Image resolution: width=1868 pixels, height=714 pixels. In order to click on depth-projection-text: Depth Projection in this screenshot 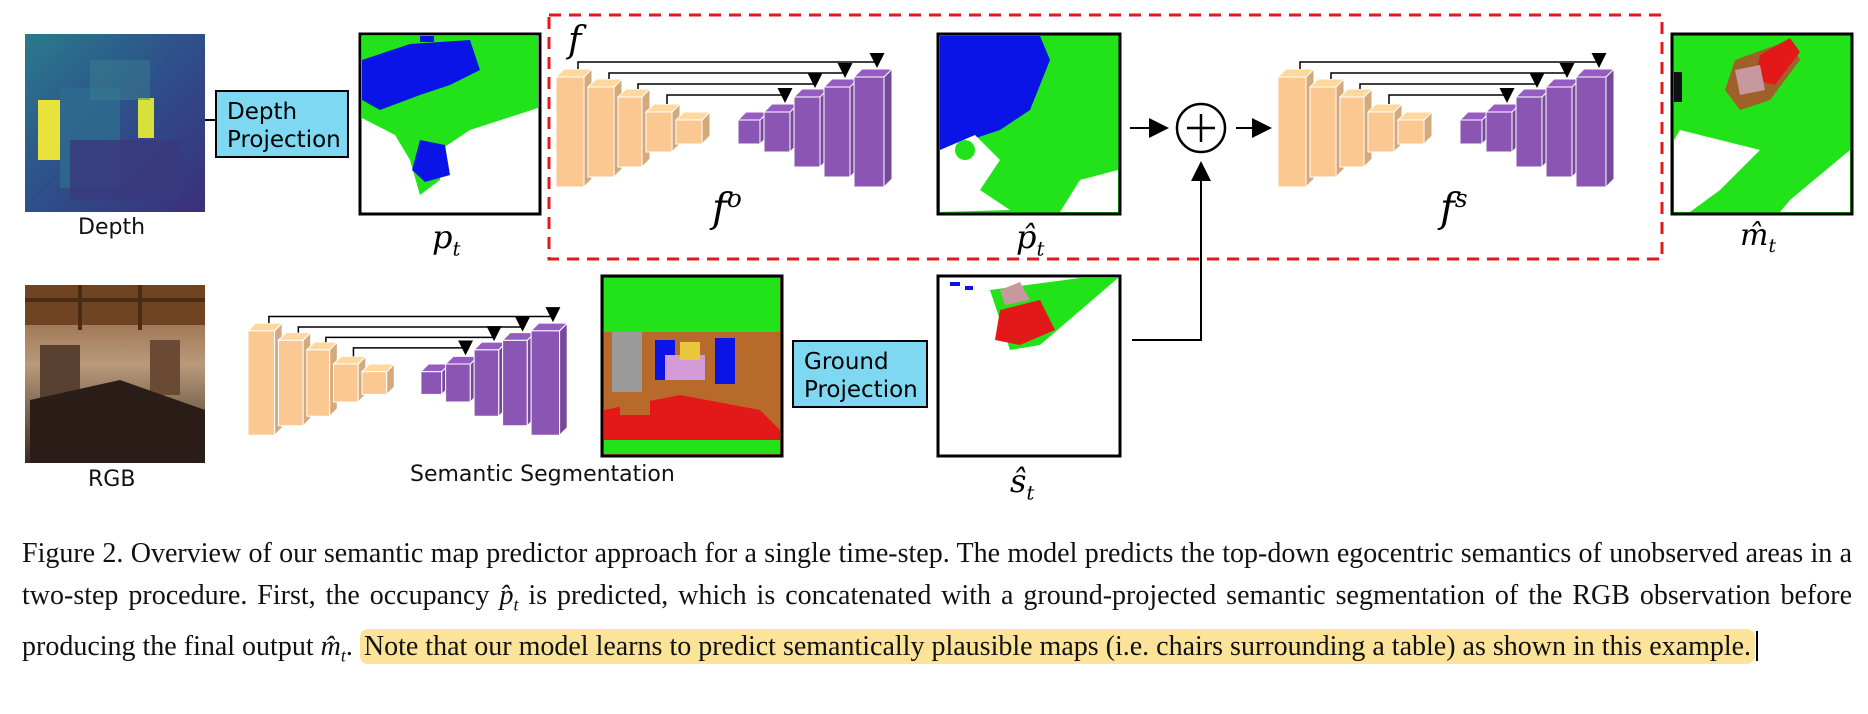, I will do `click(284, 126)`.